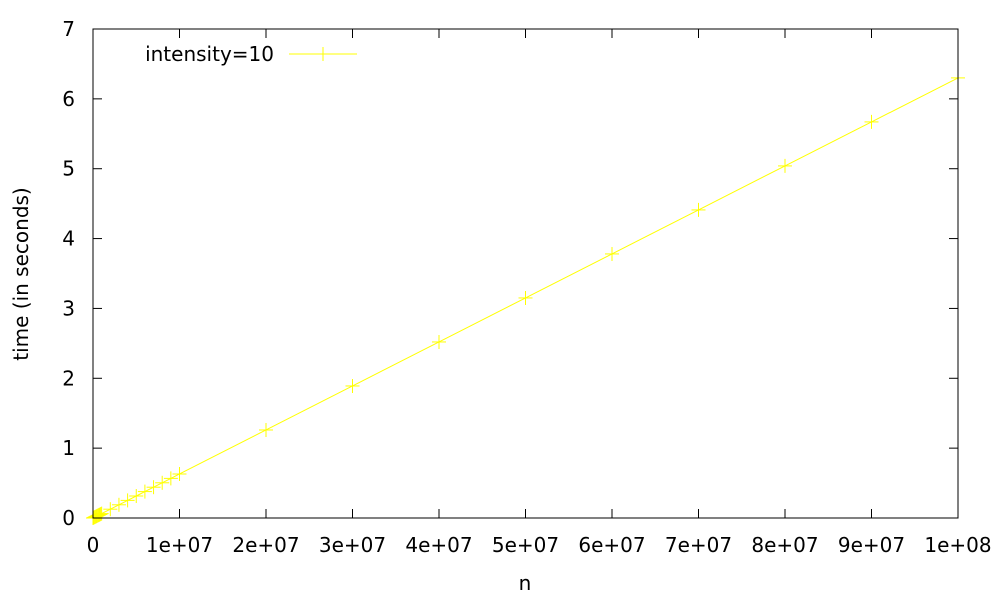 The width and height of the screenshot is (1000, 600). What do you see at coordinates (68, 448) in the screenshot?
I see `y-tick-label: 1` at bounding box center [68, 448].